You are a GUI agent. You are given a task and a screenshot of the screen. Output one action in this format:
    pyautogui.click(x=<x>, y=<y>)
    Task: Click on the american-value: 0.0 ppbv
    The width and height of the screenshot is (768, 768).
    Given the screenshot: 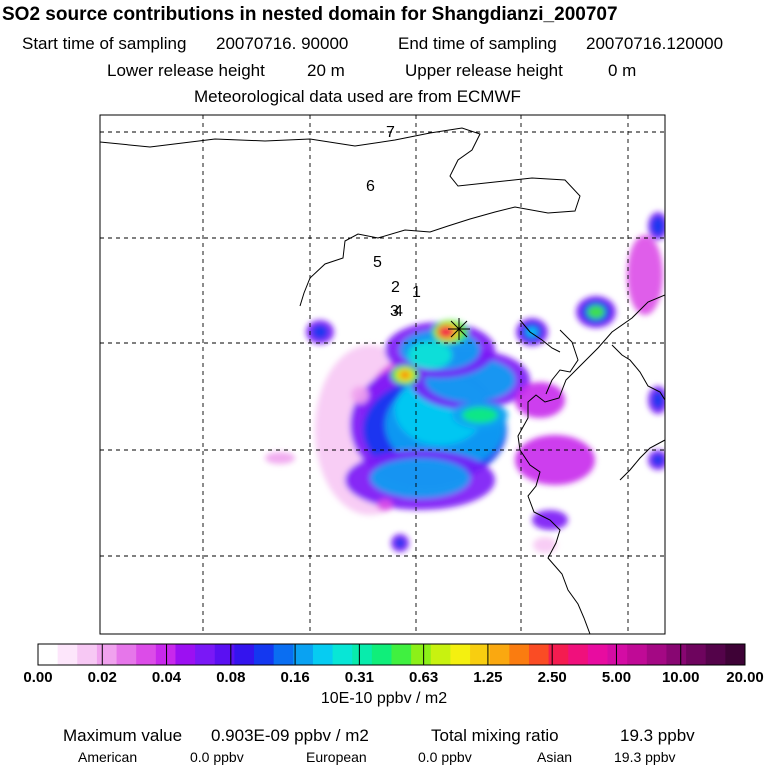 What is the action you would take?
    pyautogui.click(x=217, y=757)
    